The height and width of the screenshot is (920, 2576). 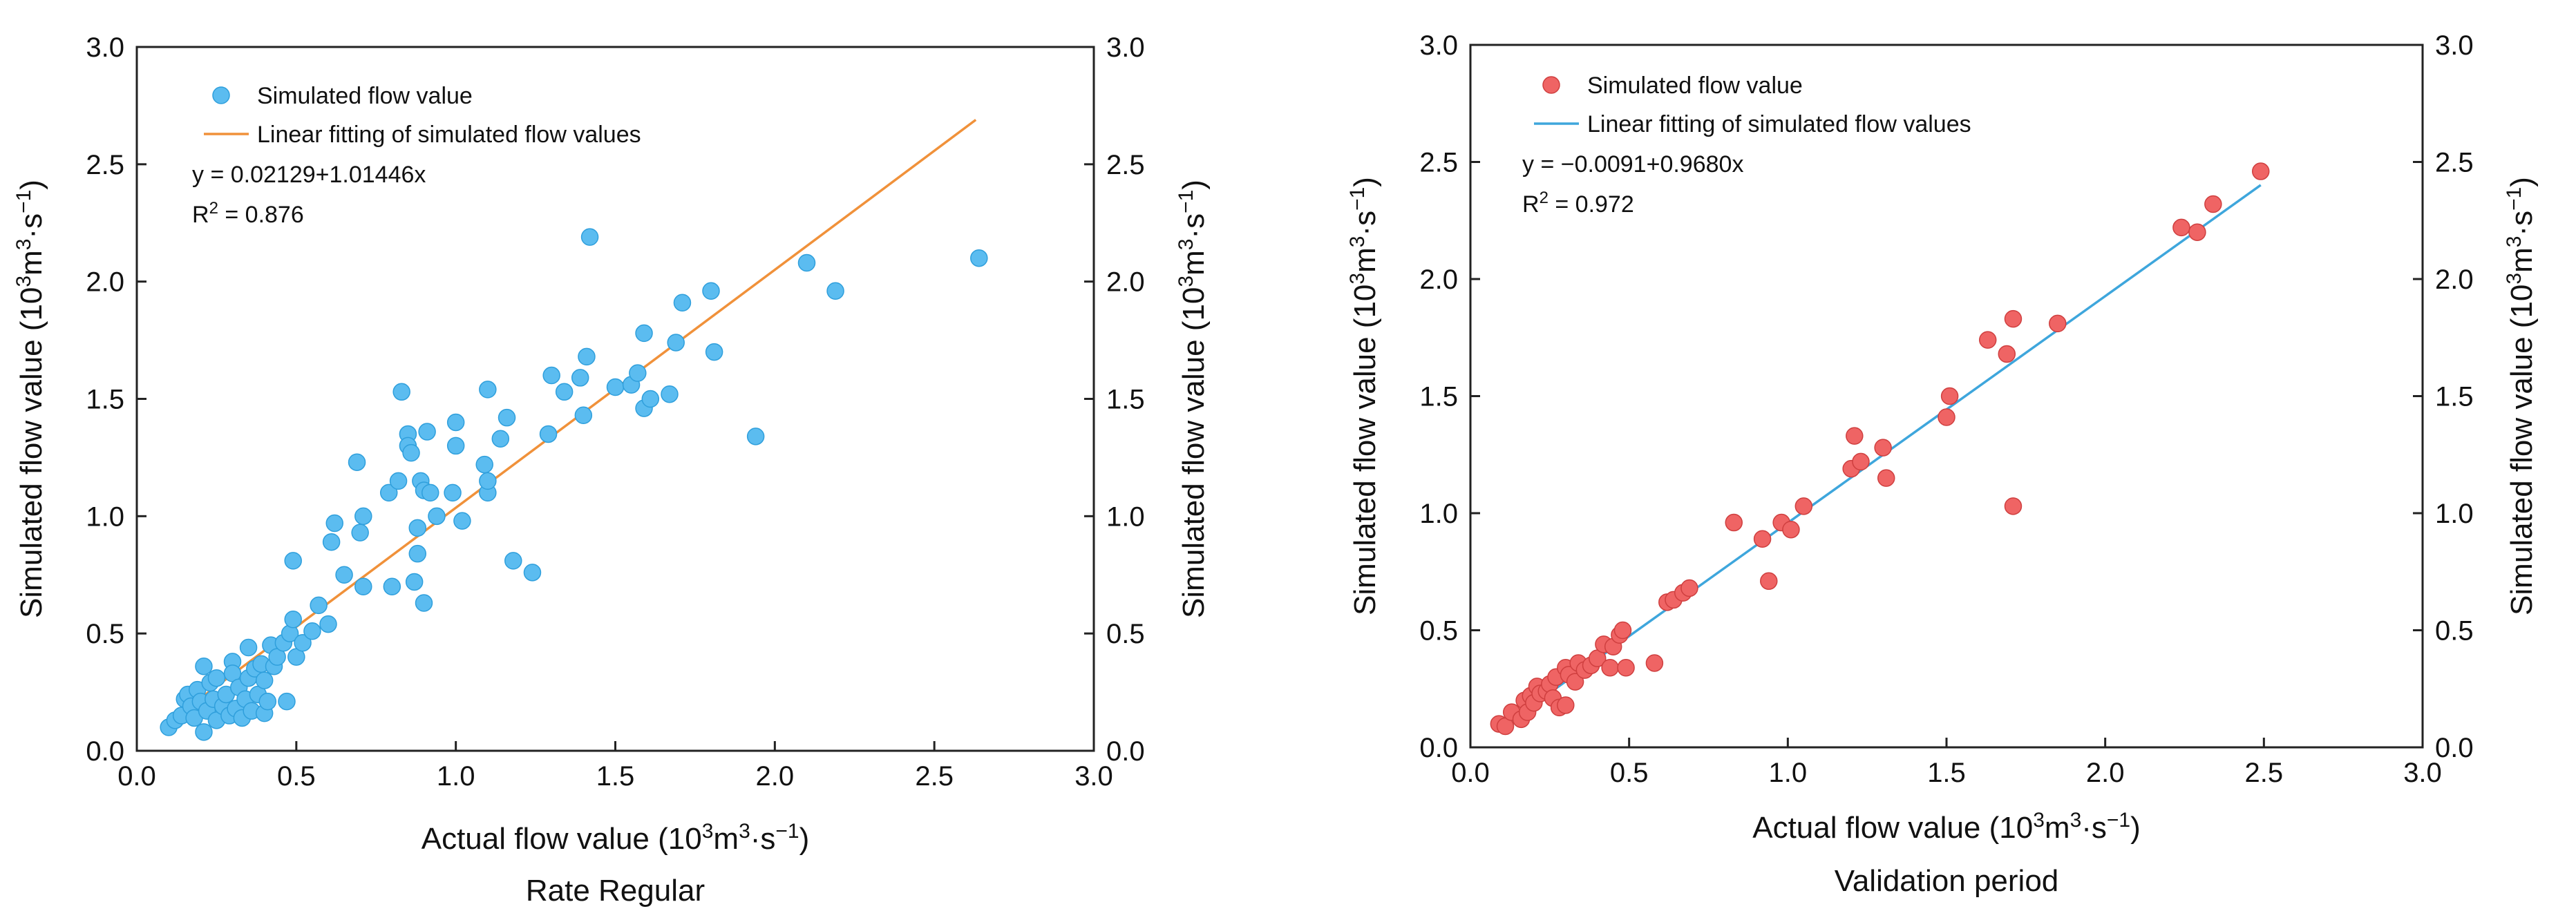 I want to click on chart2-y-axis-title-right: Simulated flow value (103m3·s−1), so click(x=2521, y=396).